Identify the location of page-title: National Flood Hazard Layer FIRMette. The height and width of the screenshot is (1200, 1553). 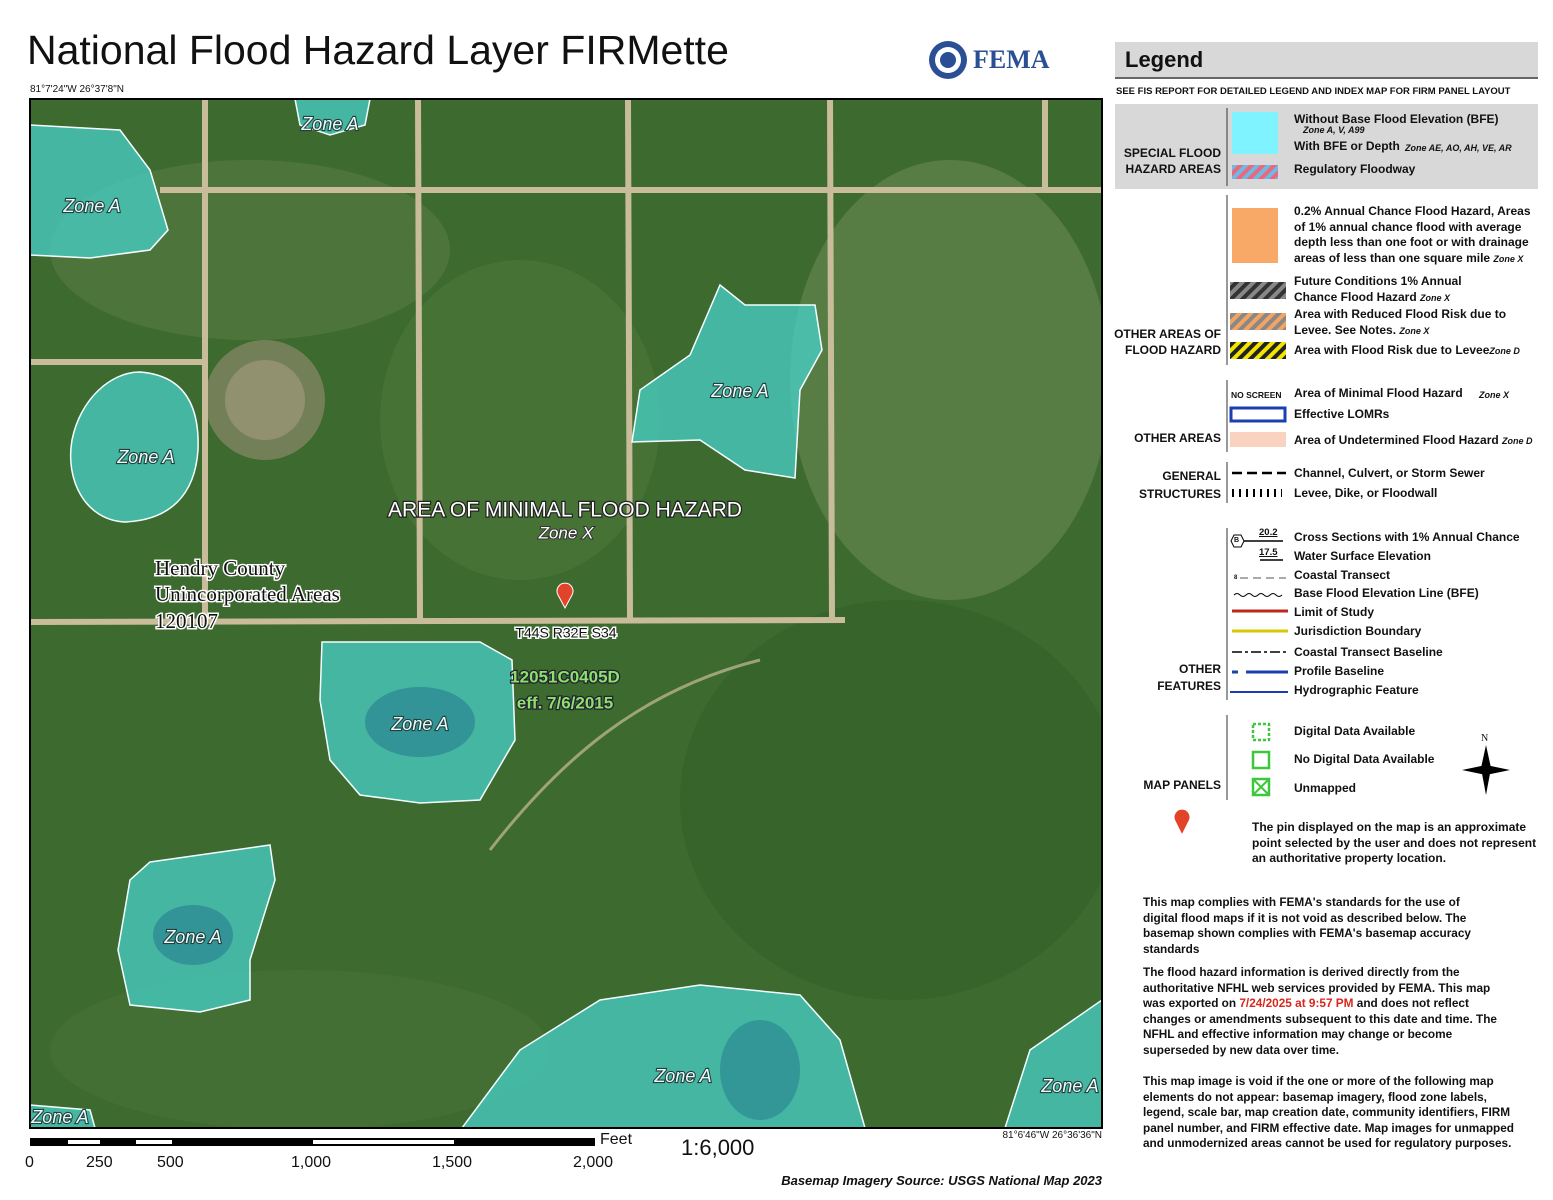
(378, 50).